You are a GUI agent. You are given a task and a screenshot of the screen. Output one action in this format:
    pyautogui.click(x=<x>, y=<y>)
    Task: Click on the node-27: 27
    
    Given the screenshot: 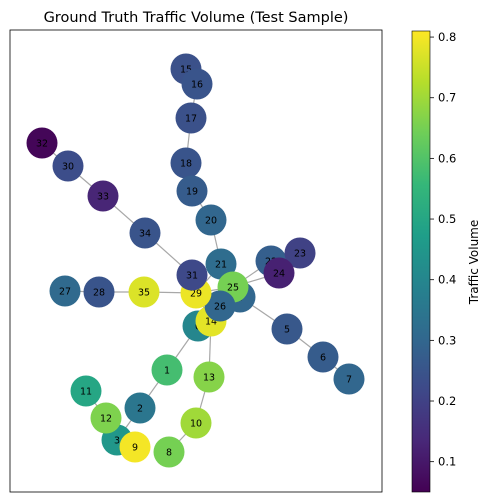 What is the action you would take?
    pyautogui.click(x=65, y=291)
    